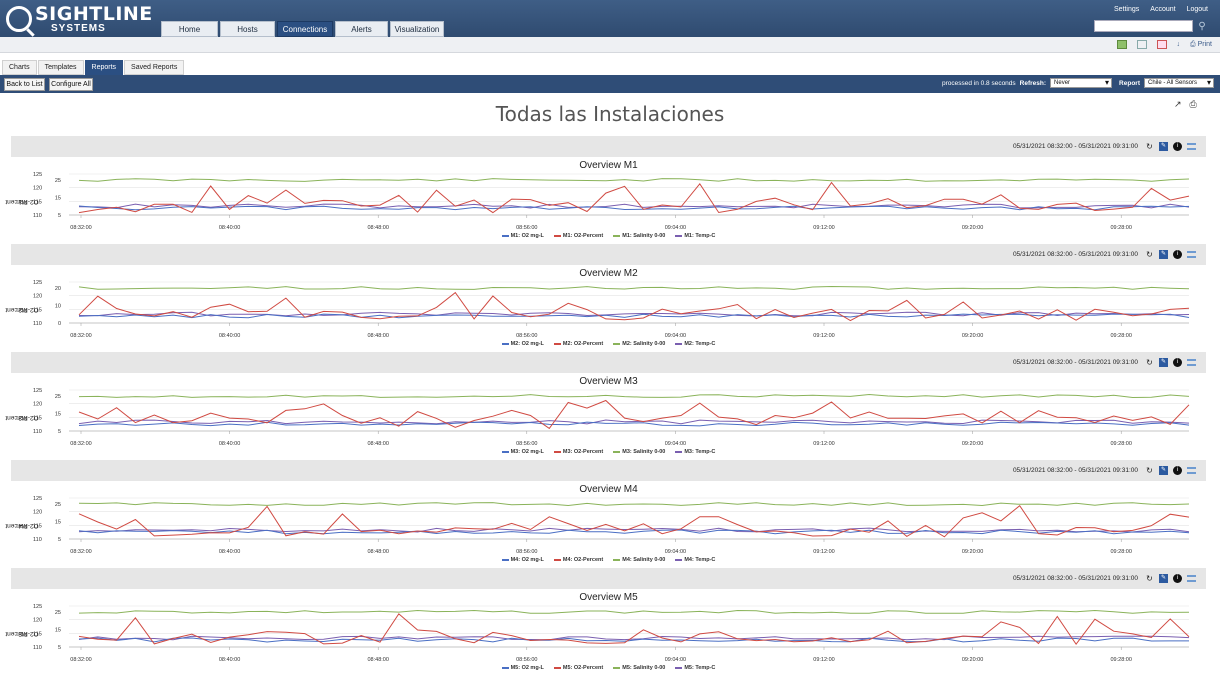 This screenshot has width=1220, height=687. I want to click on legend-label: M4: Temp-C, so click(700, 560).